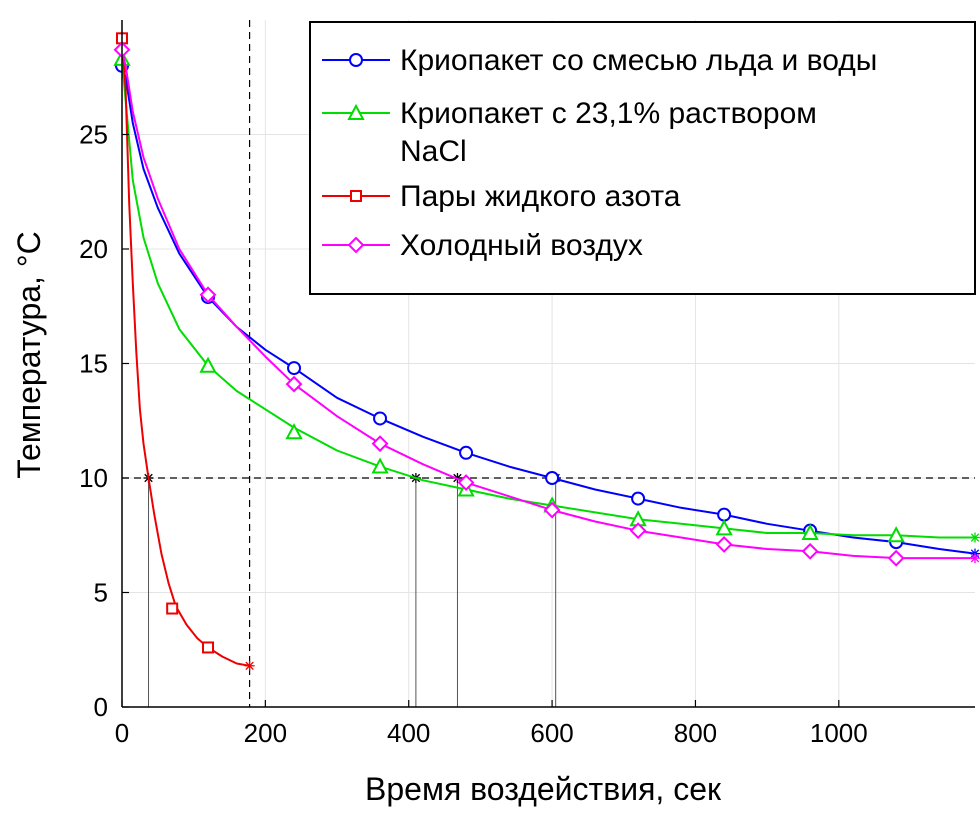 The width and height of the screenshot is (980, 815). What do you see at coordinates (608, 113) in the screenshot?
I see `legend-label-line: Криопакет с 23,1% раствором` at bounding box center [608, 113].